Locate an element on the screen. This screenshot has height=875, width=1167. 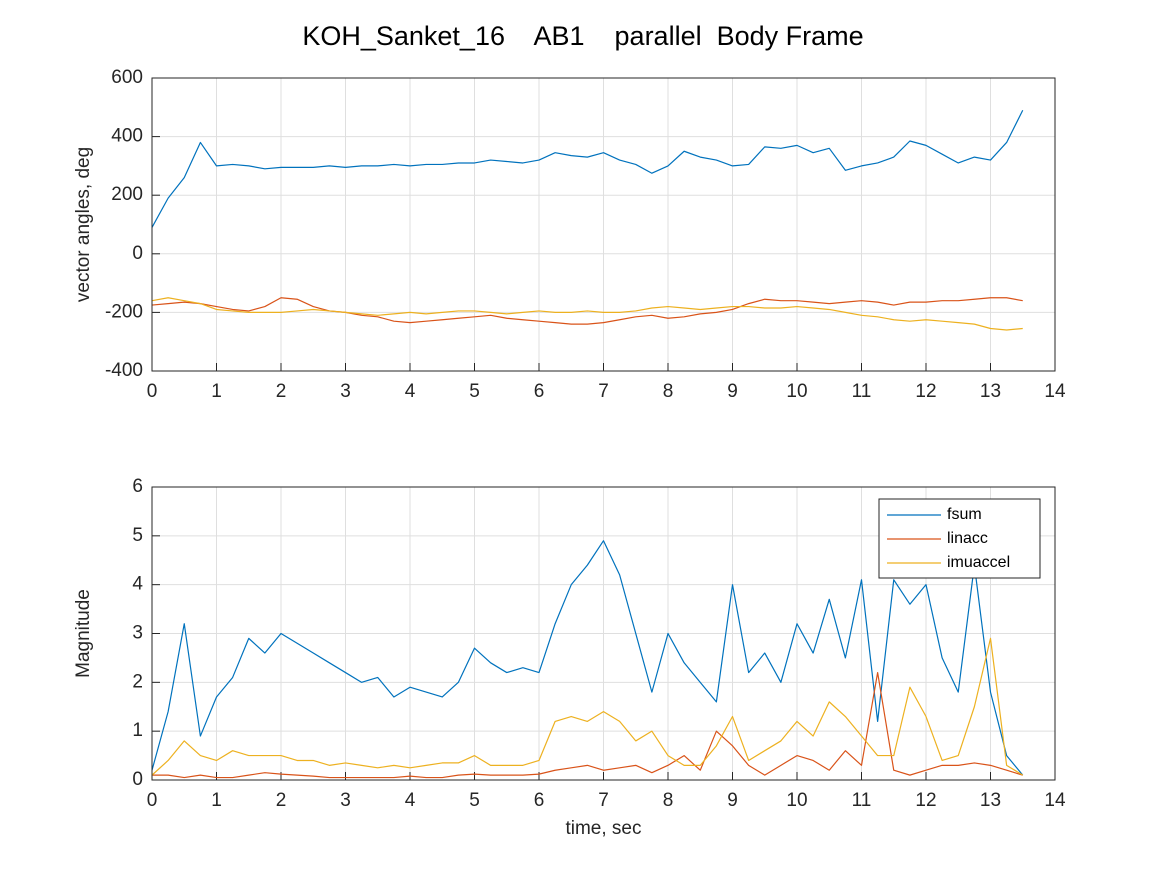
y-tick-label: 1 is located at coordinates (137, 730).